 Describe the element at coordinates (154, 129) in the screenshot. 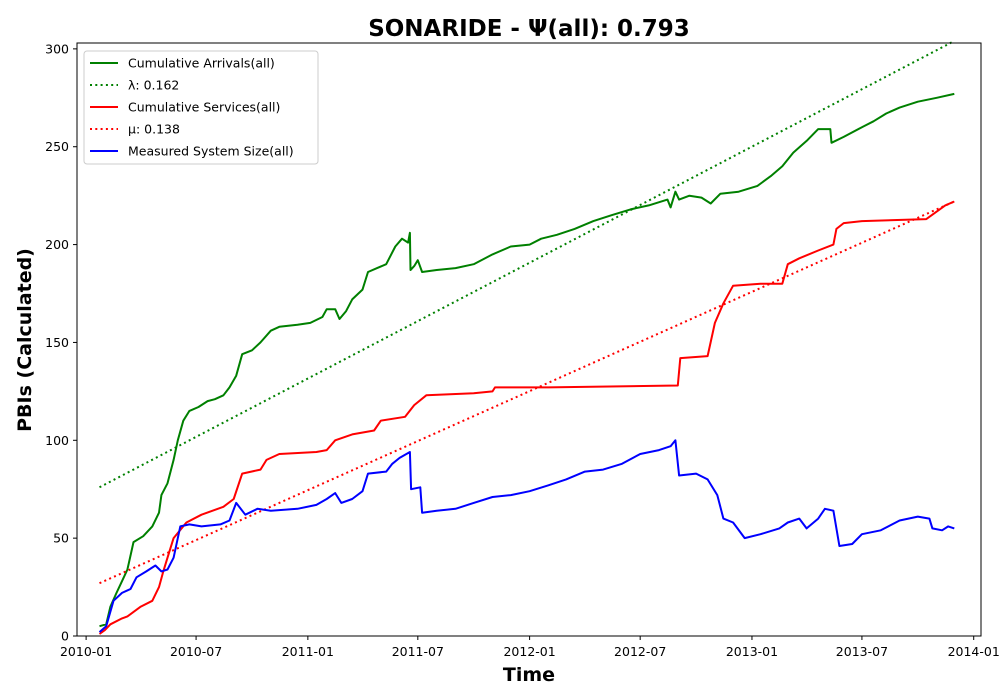

I see `legend-label: μ: 0.138` at that location.